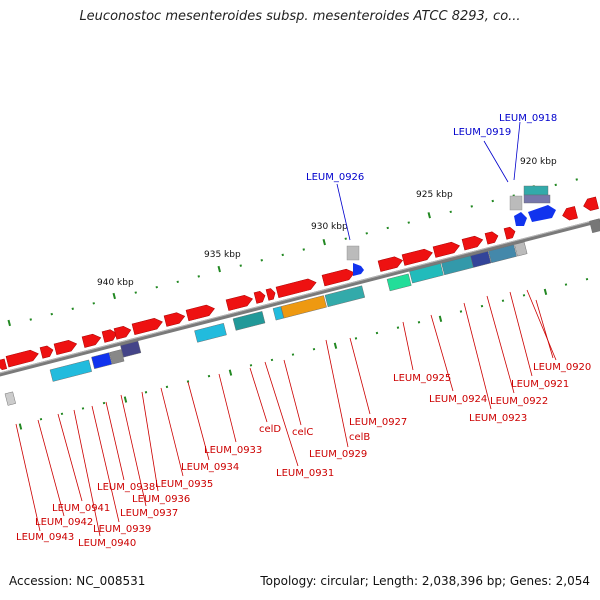 The width and height of the screenshot is (600, 600). What do you see at coordinates (102, 361) in the screenshot?
I see `feature-box-blue` at bounding box center [102, 361].